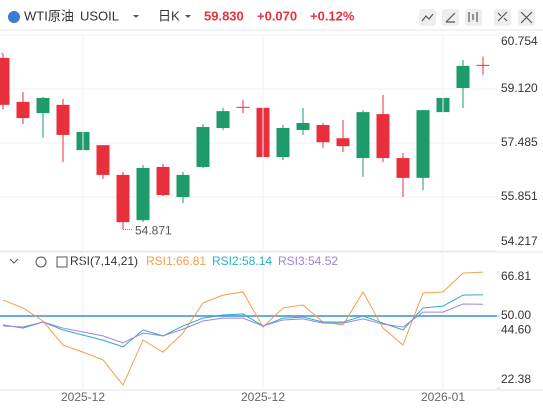 The height and width of the screenshot is (412, 543). What do you see at coordinates (519, 142) in the screenshot?
I see `y-tick-label: 57.485` at bounding box center [519, 142].